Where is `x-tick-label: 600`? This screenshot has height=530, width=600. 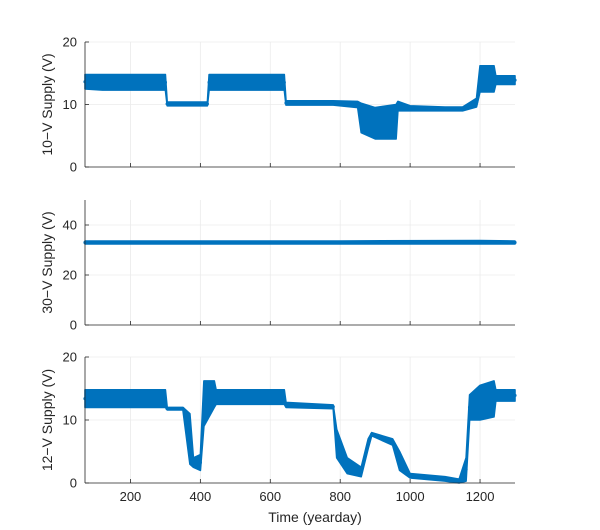
x-tick-label: 600 is located at coordinates (270, 496).